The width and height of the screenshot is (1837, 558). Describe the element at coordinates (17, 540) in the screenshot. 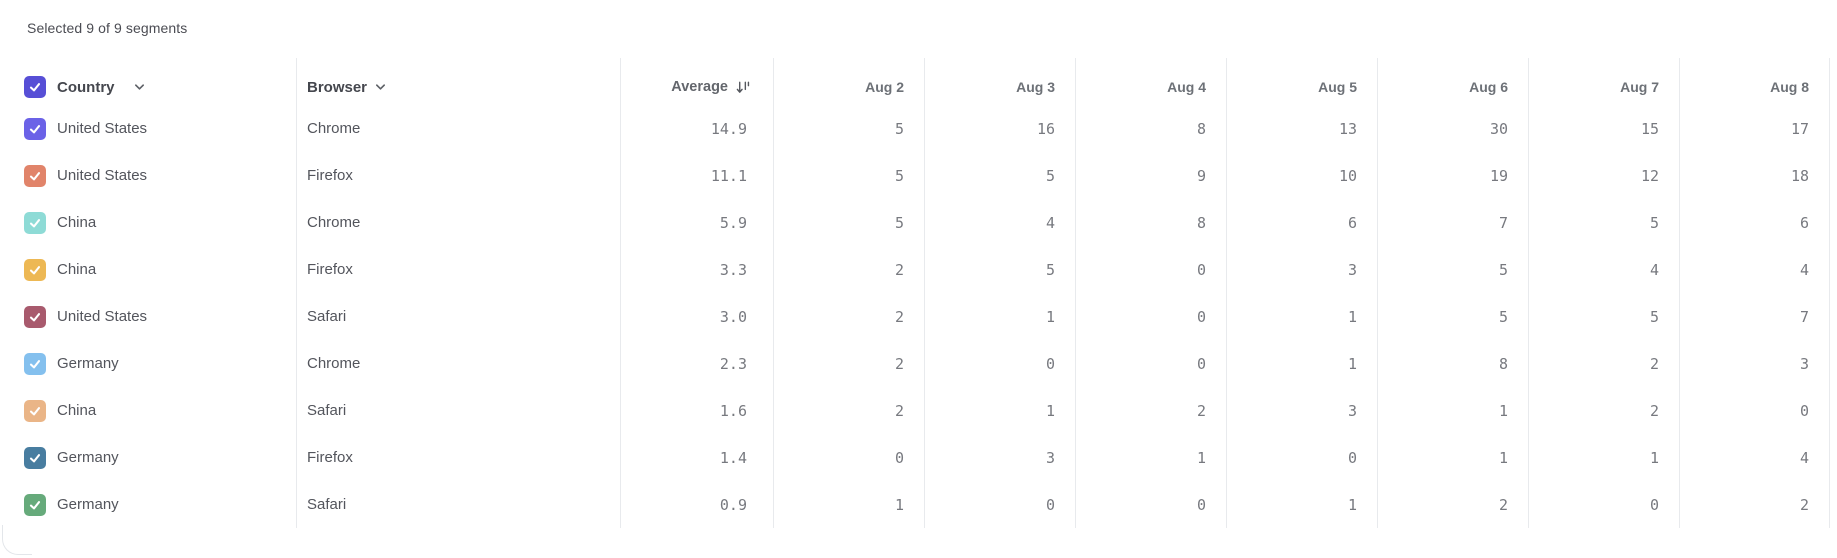

I see `card-corner` at that location.